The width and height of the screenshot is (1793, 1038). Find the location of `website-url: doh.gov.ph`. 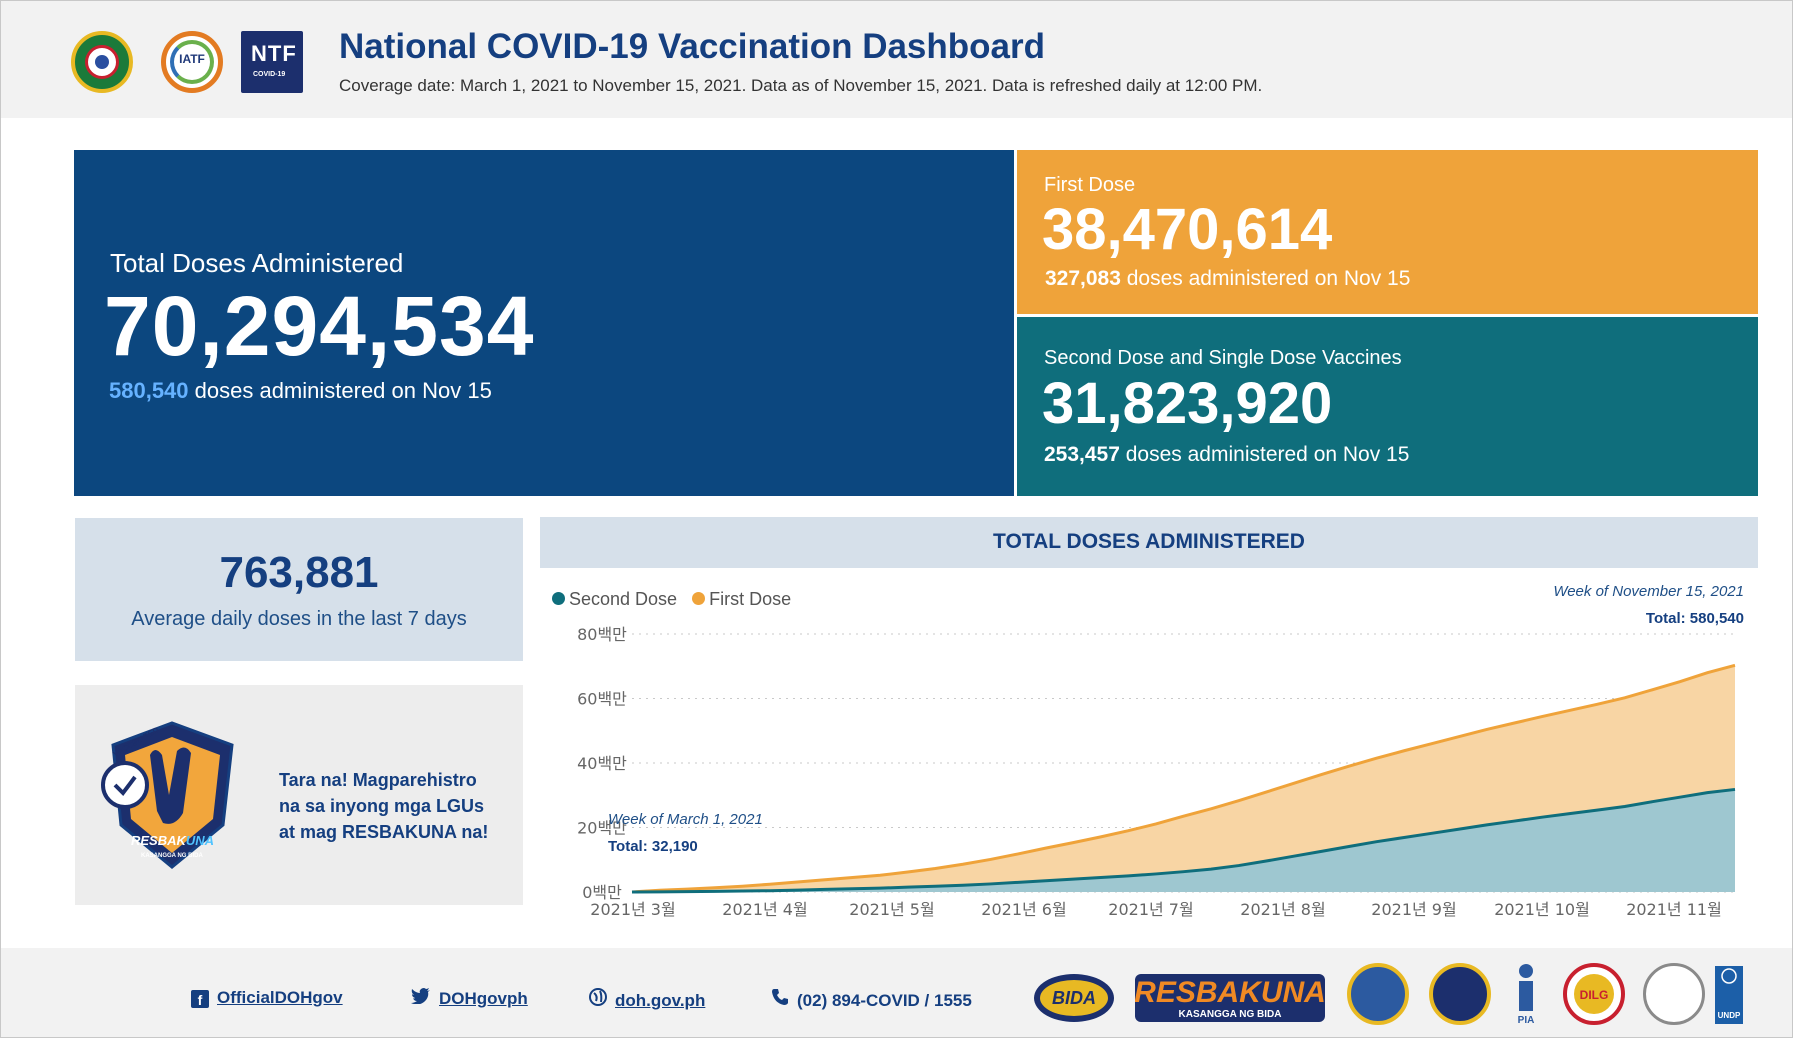

website-url: doh.gov.ph is located at coordinates (660, 1000).